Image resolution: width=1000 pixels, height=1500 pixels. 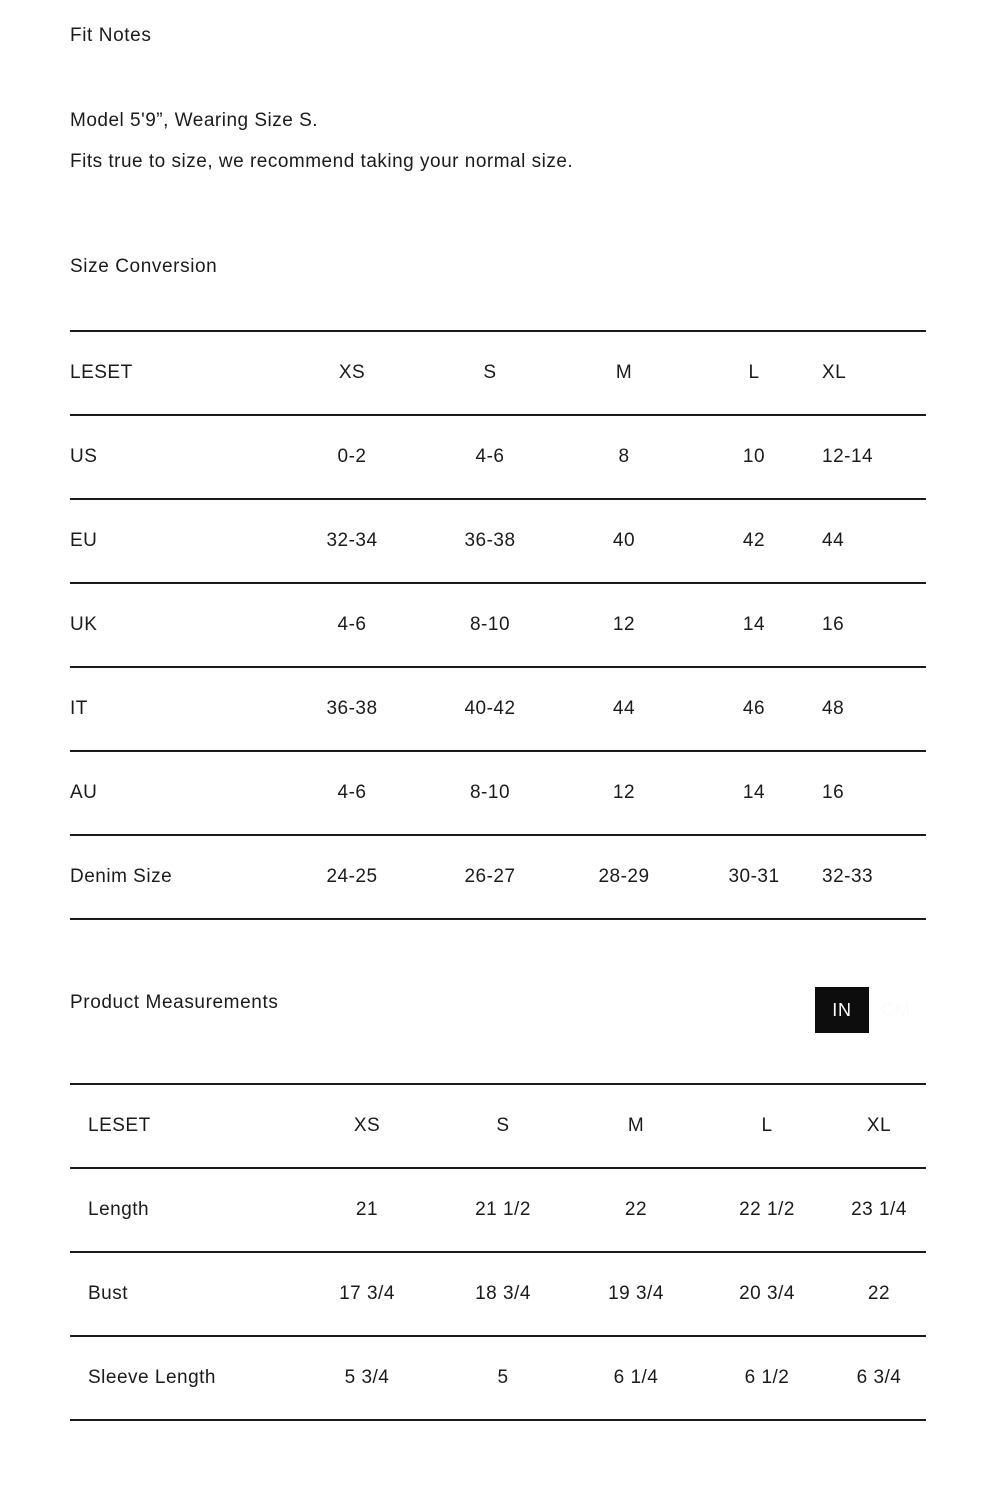 What do you see at coordinates (879, 1293) in the screenshot?
I see `cell-bust-xl: 22` at bounding box center [879, 1293].